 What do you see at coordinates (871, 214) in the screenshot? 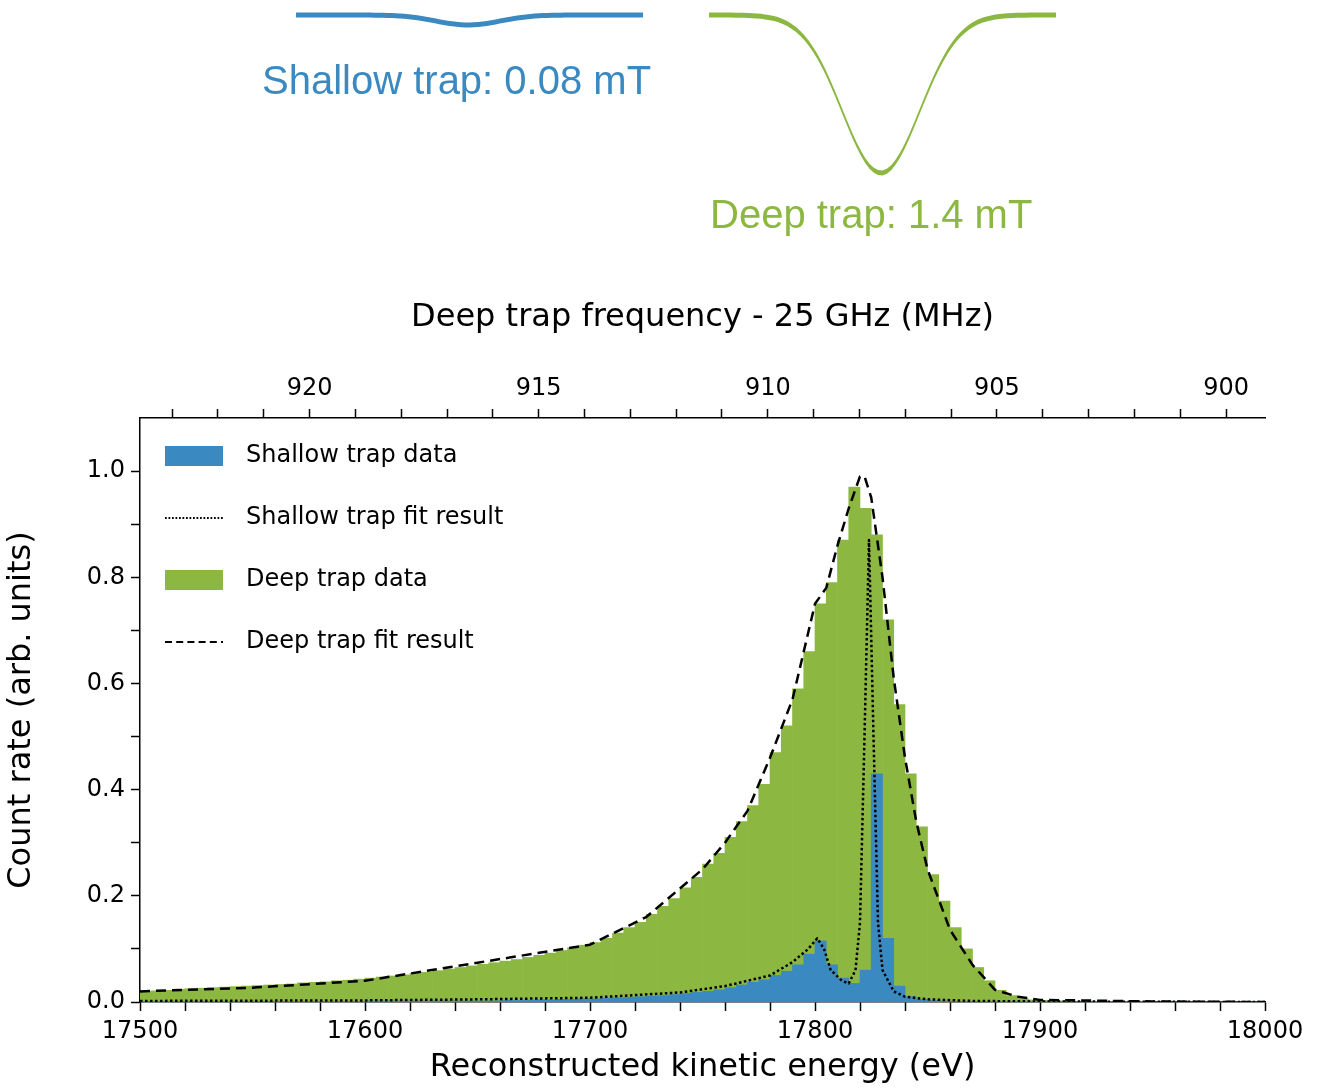
I see `text: Deep trap: 1.4 mT` at bounding box center [871, 214].